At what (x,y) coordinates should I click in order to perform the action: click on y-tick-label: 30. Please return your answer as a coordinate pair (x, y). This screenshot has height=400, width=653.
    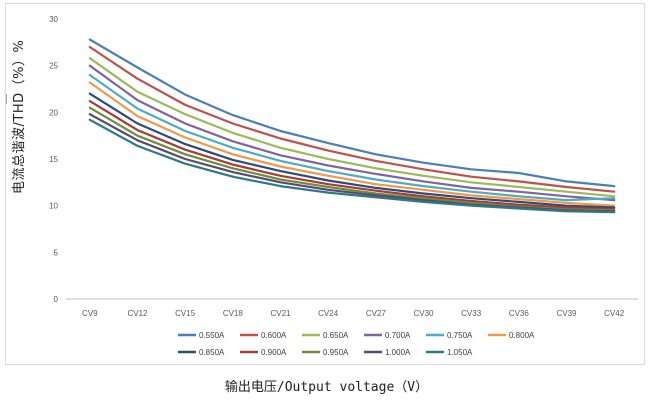
    Looking at the image, I should click on (53, 19).